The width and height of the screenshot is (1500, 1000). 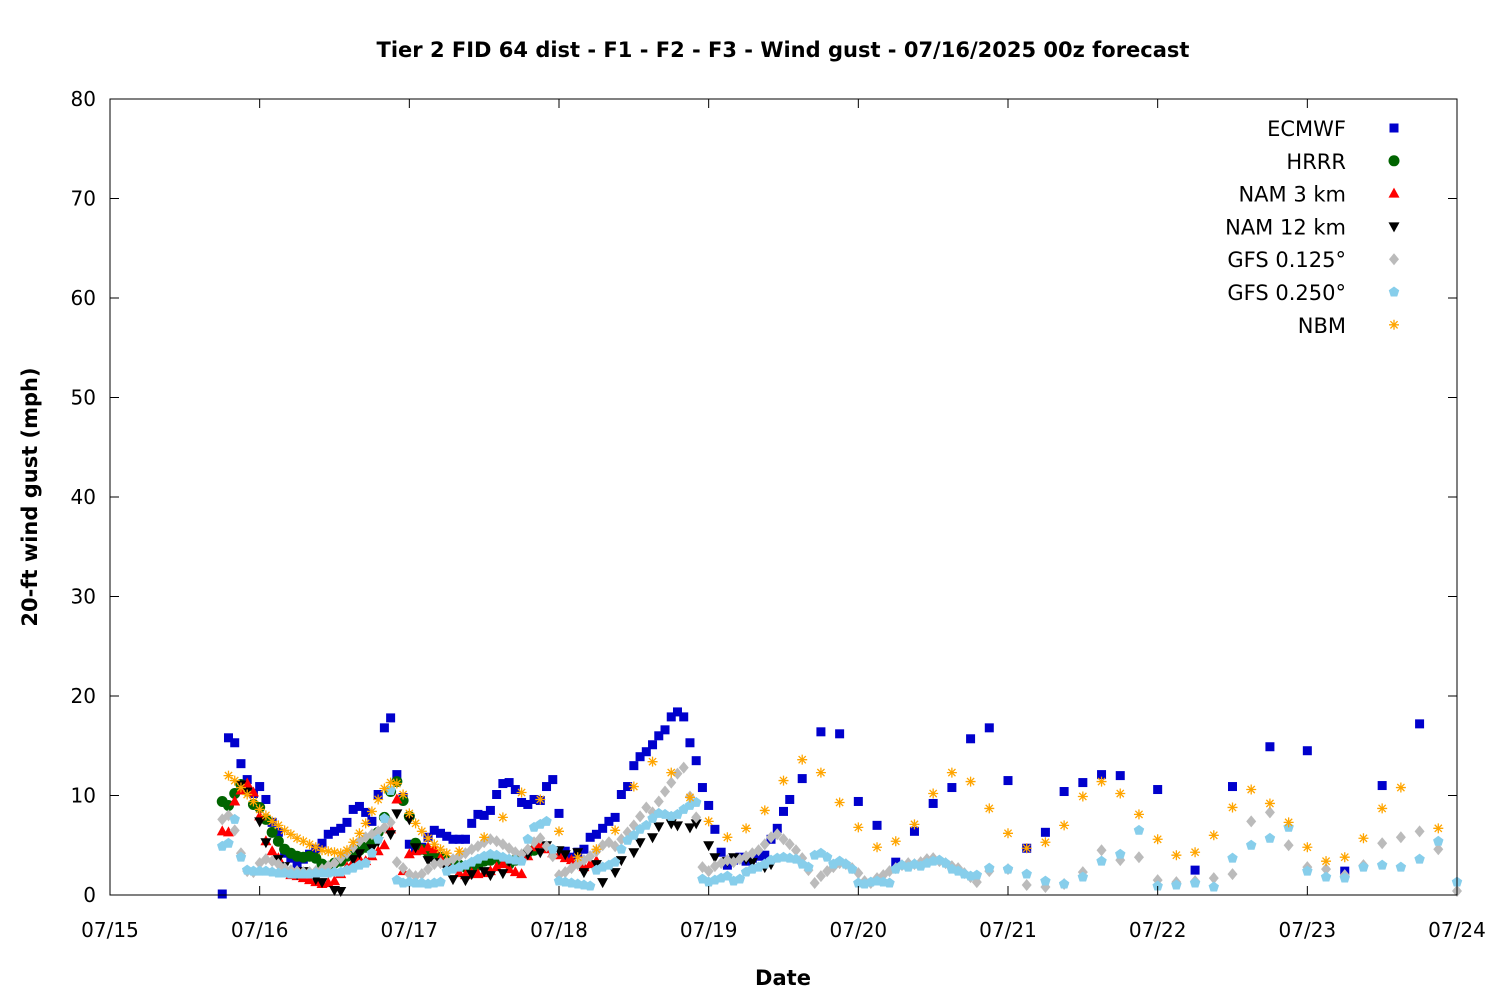 I want to click on x-tick-label: 07/18, so click(x=559, y=930).